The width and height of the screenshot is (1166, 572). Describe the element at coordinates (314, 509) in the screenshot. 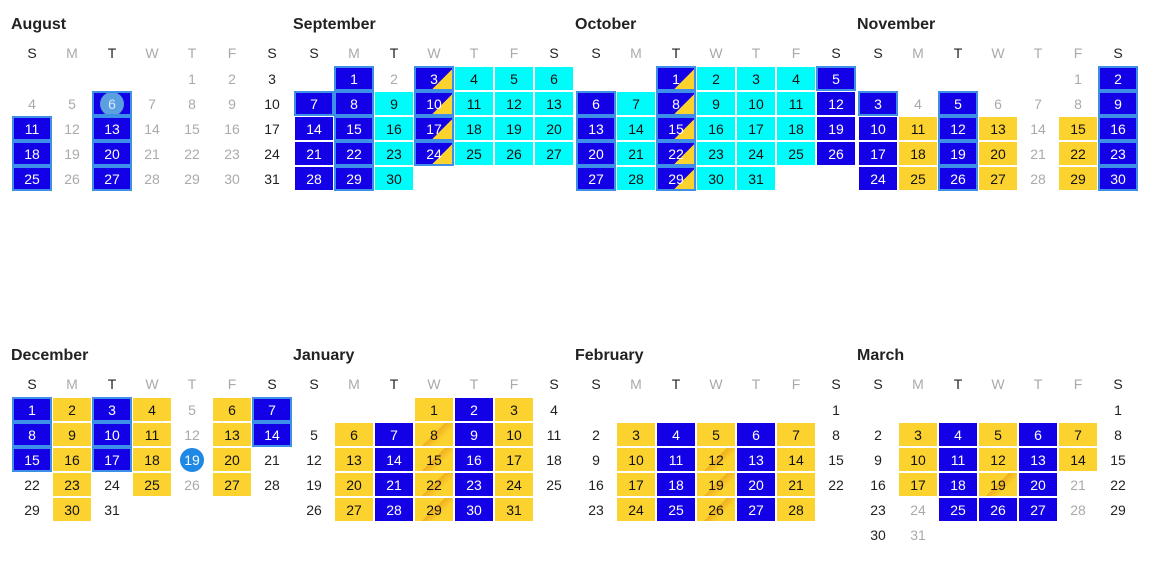

I see `day-cell: 26` at that location.